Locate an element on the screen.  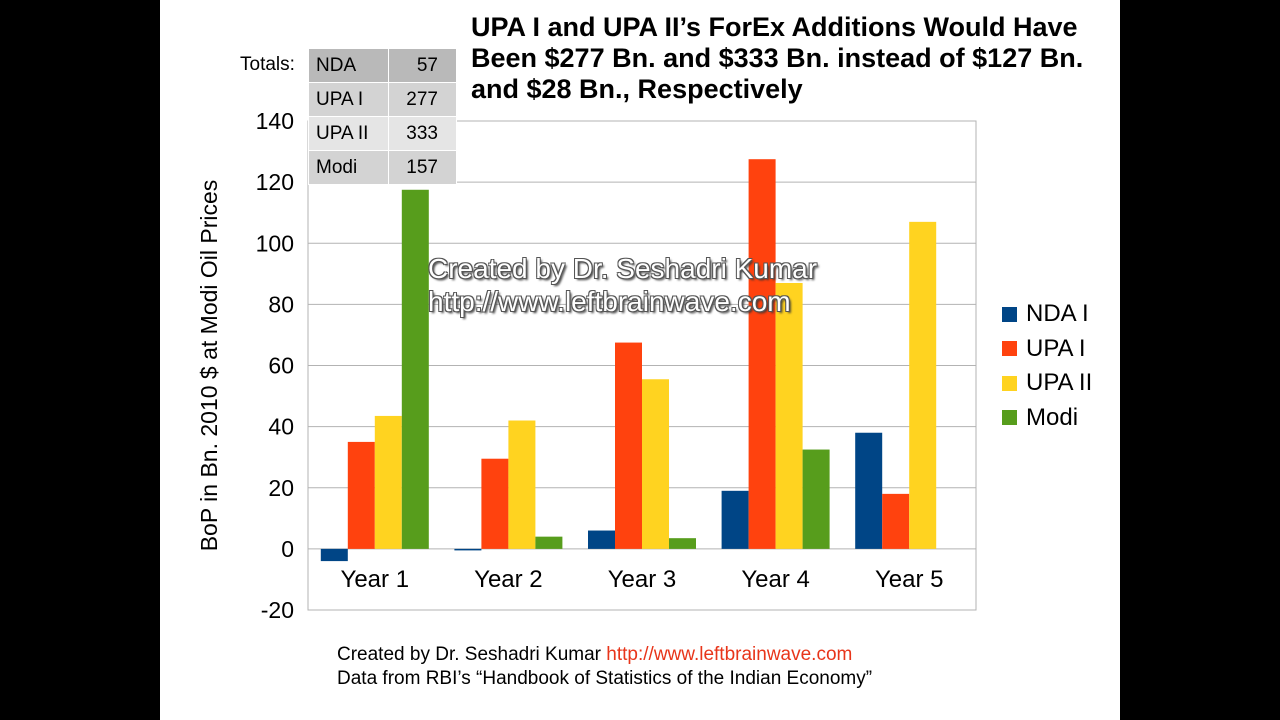
legend-label: UPA I is located at coordinates (1056, 348).